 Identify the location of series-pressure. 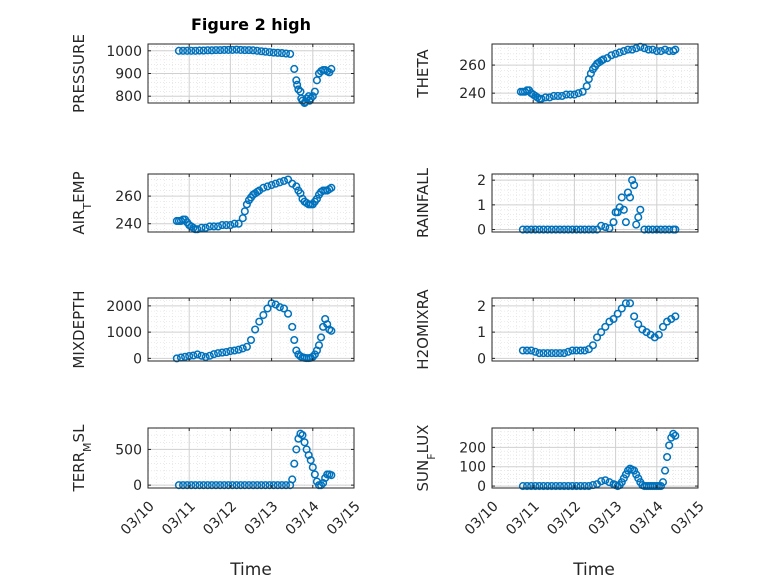
(255, 76).